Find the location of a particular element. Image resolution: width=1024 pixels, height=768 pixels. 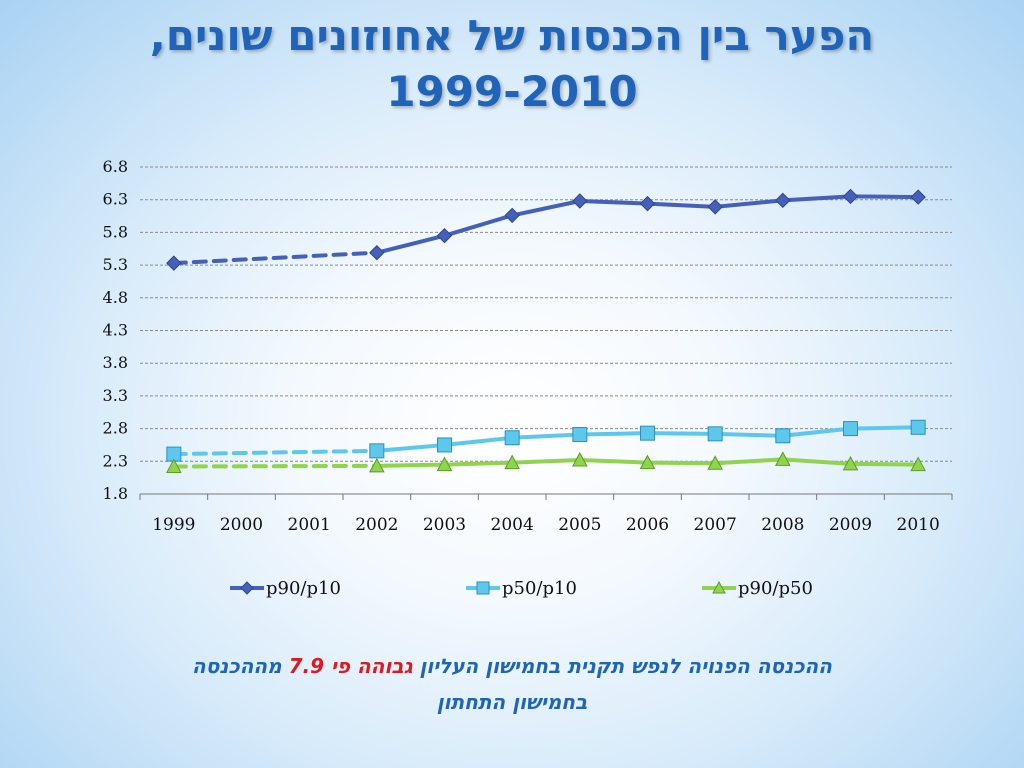

y-tick-label: 3.3 is located at coordinates (115, 395).